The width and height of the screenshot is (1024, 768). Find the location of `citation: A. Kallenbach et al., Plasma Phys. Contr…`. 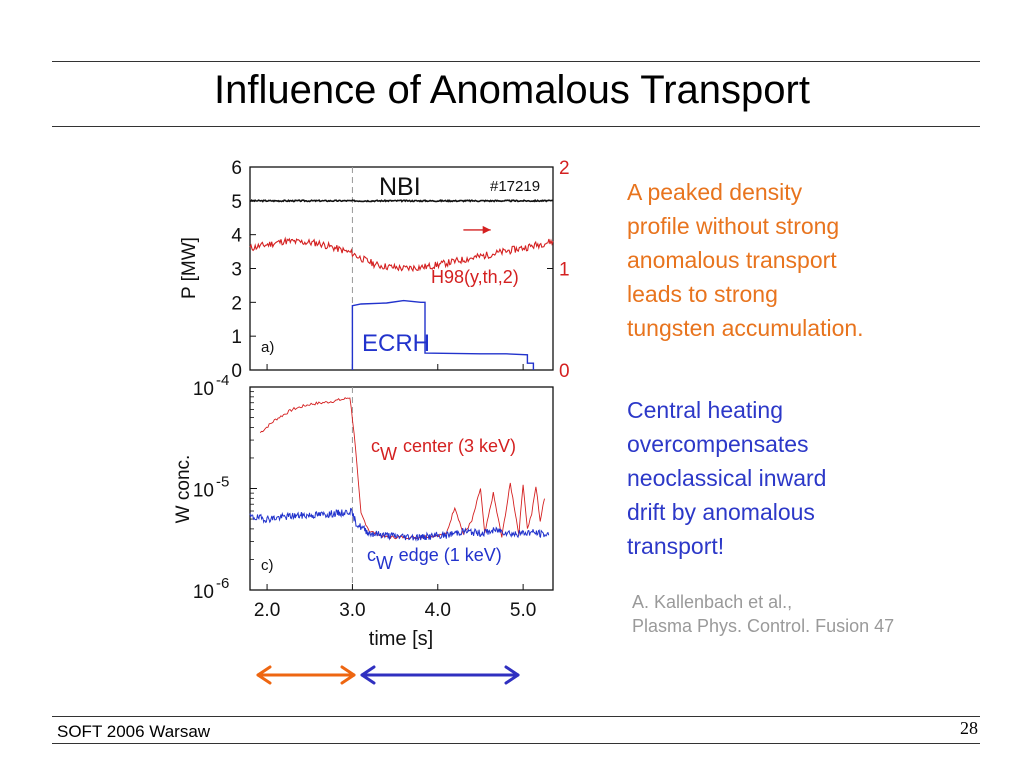

citation: A. Kallenbach et al., Plasma Phys. Contr… is located at coordinates (763, 614).